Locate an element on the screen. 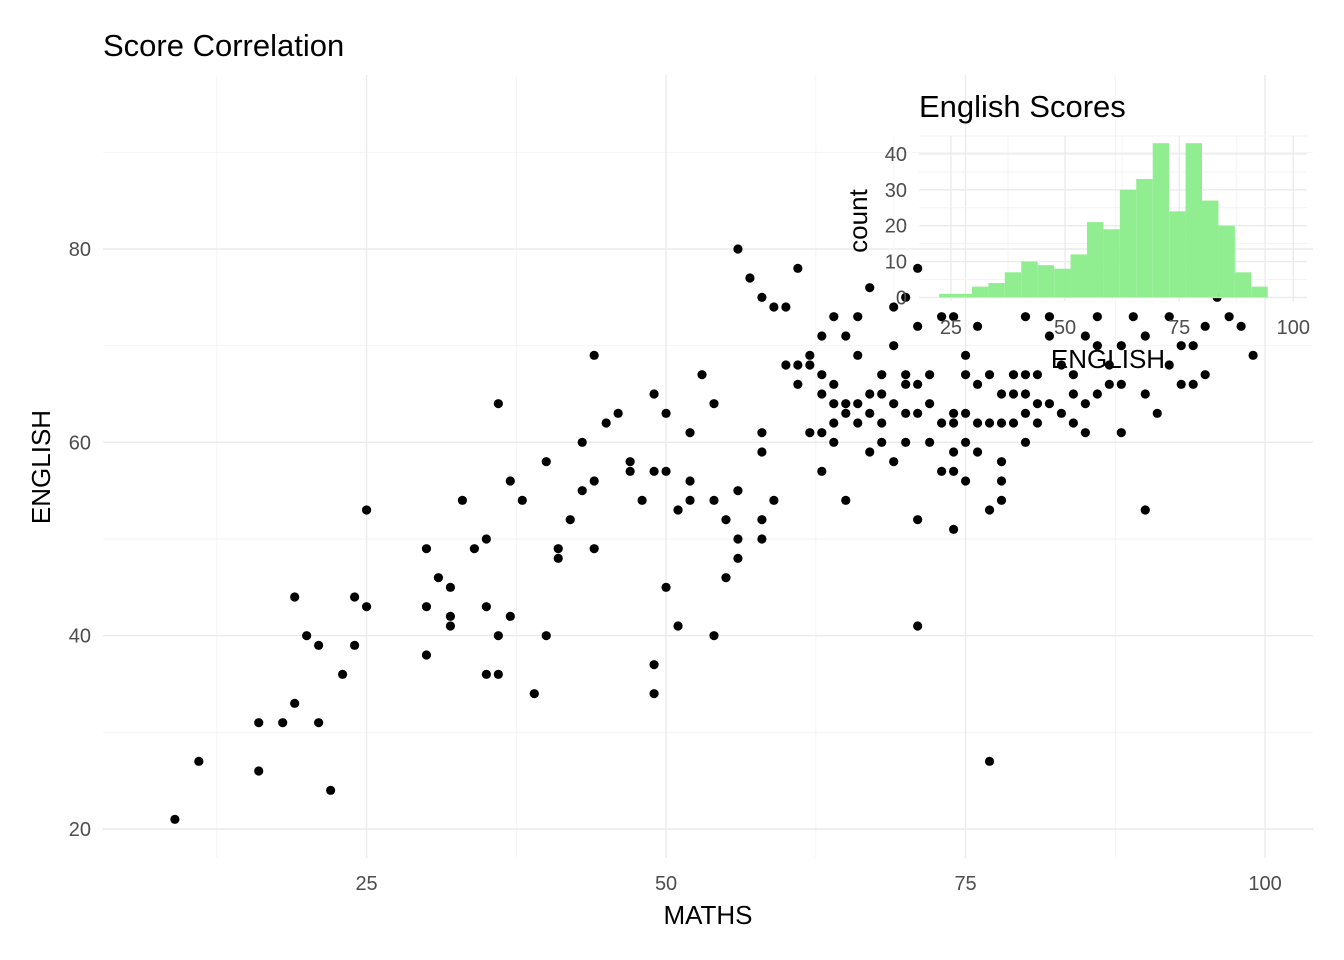  main-y-axis-title: ENGLISH is located at coordinates (41, 467).